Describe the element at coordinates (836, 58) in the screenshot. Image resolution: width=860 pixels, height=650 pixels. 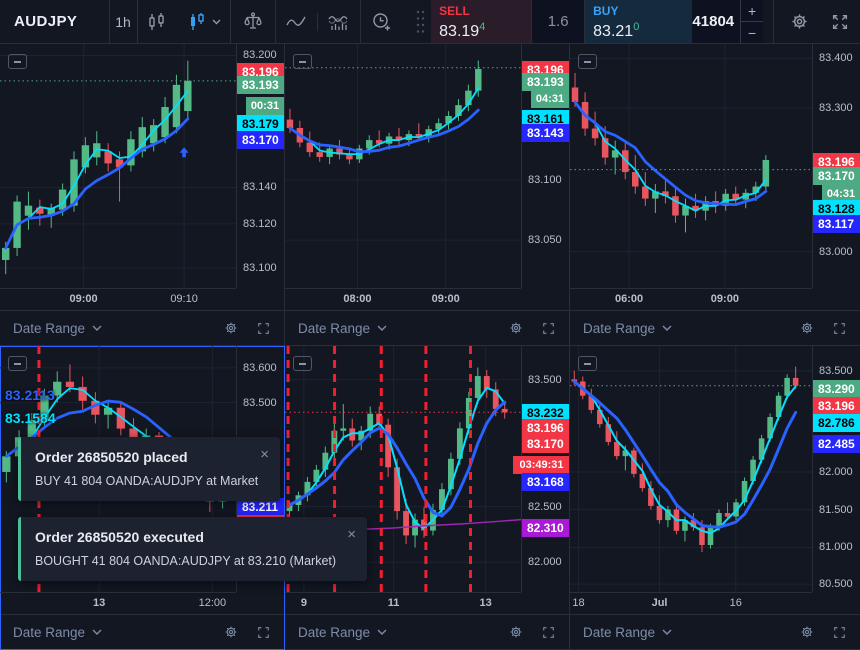
I see `price-tick-label: 83.400` at that location.